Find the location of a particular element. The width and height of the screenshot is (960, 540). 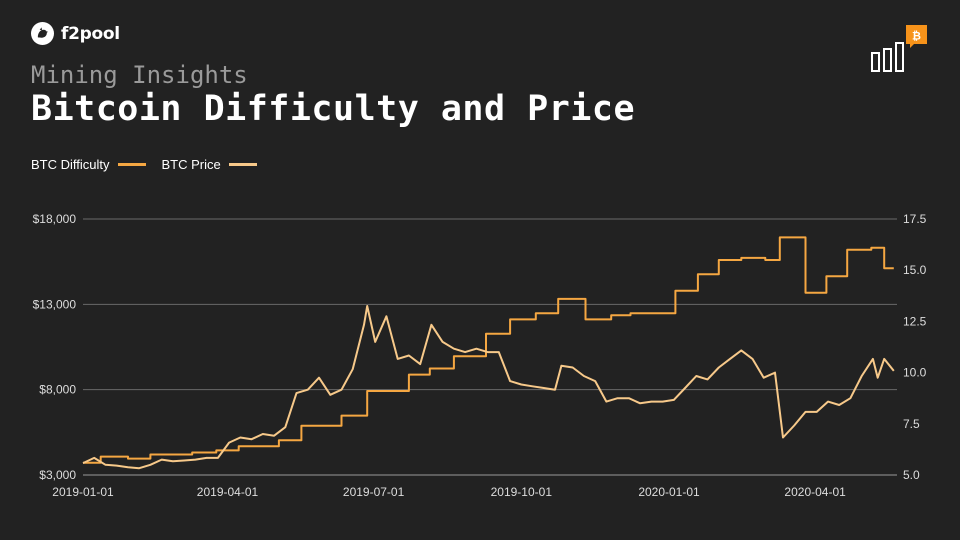

y-left-tick-label: $8,000 is located at coordinates (57, 390).